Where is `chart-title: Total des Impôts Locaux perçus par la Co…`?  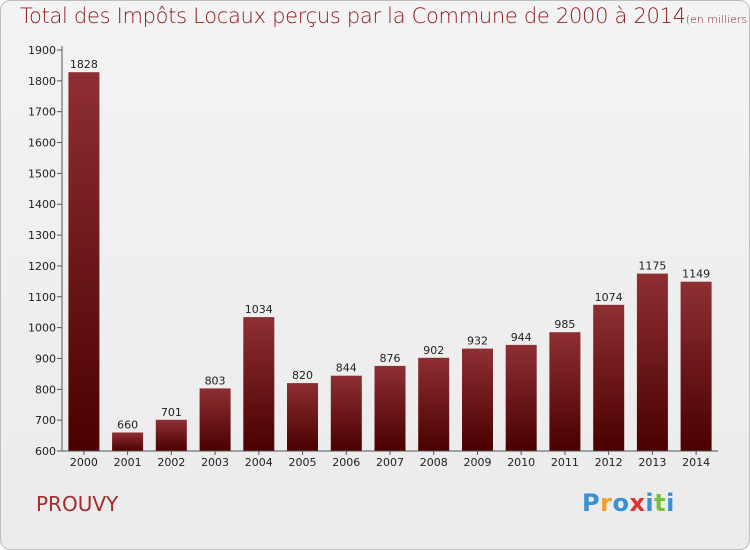
chart-title: Total des Impôts Locaux perçus par la Co… is located at coordinates (385, 16).